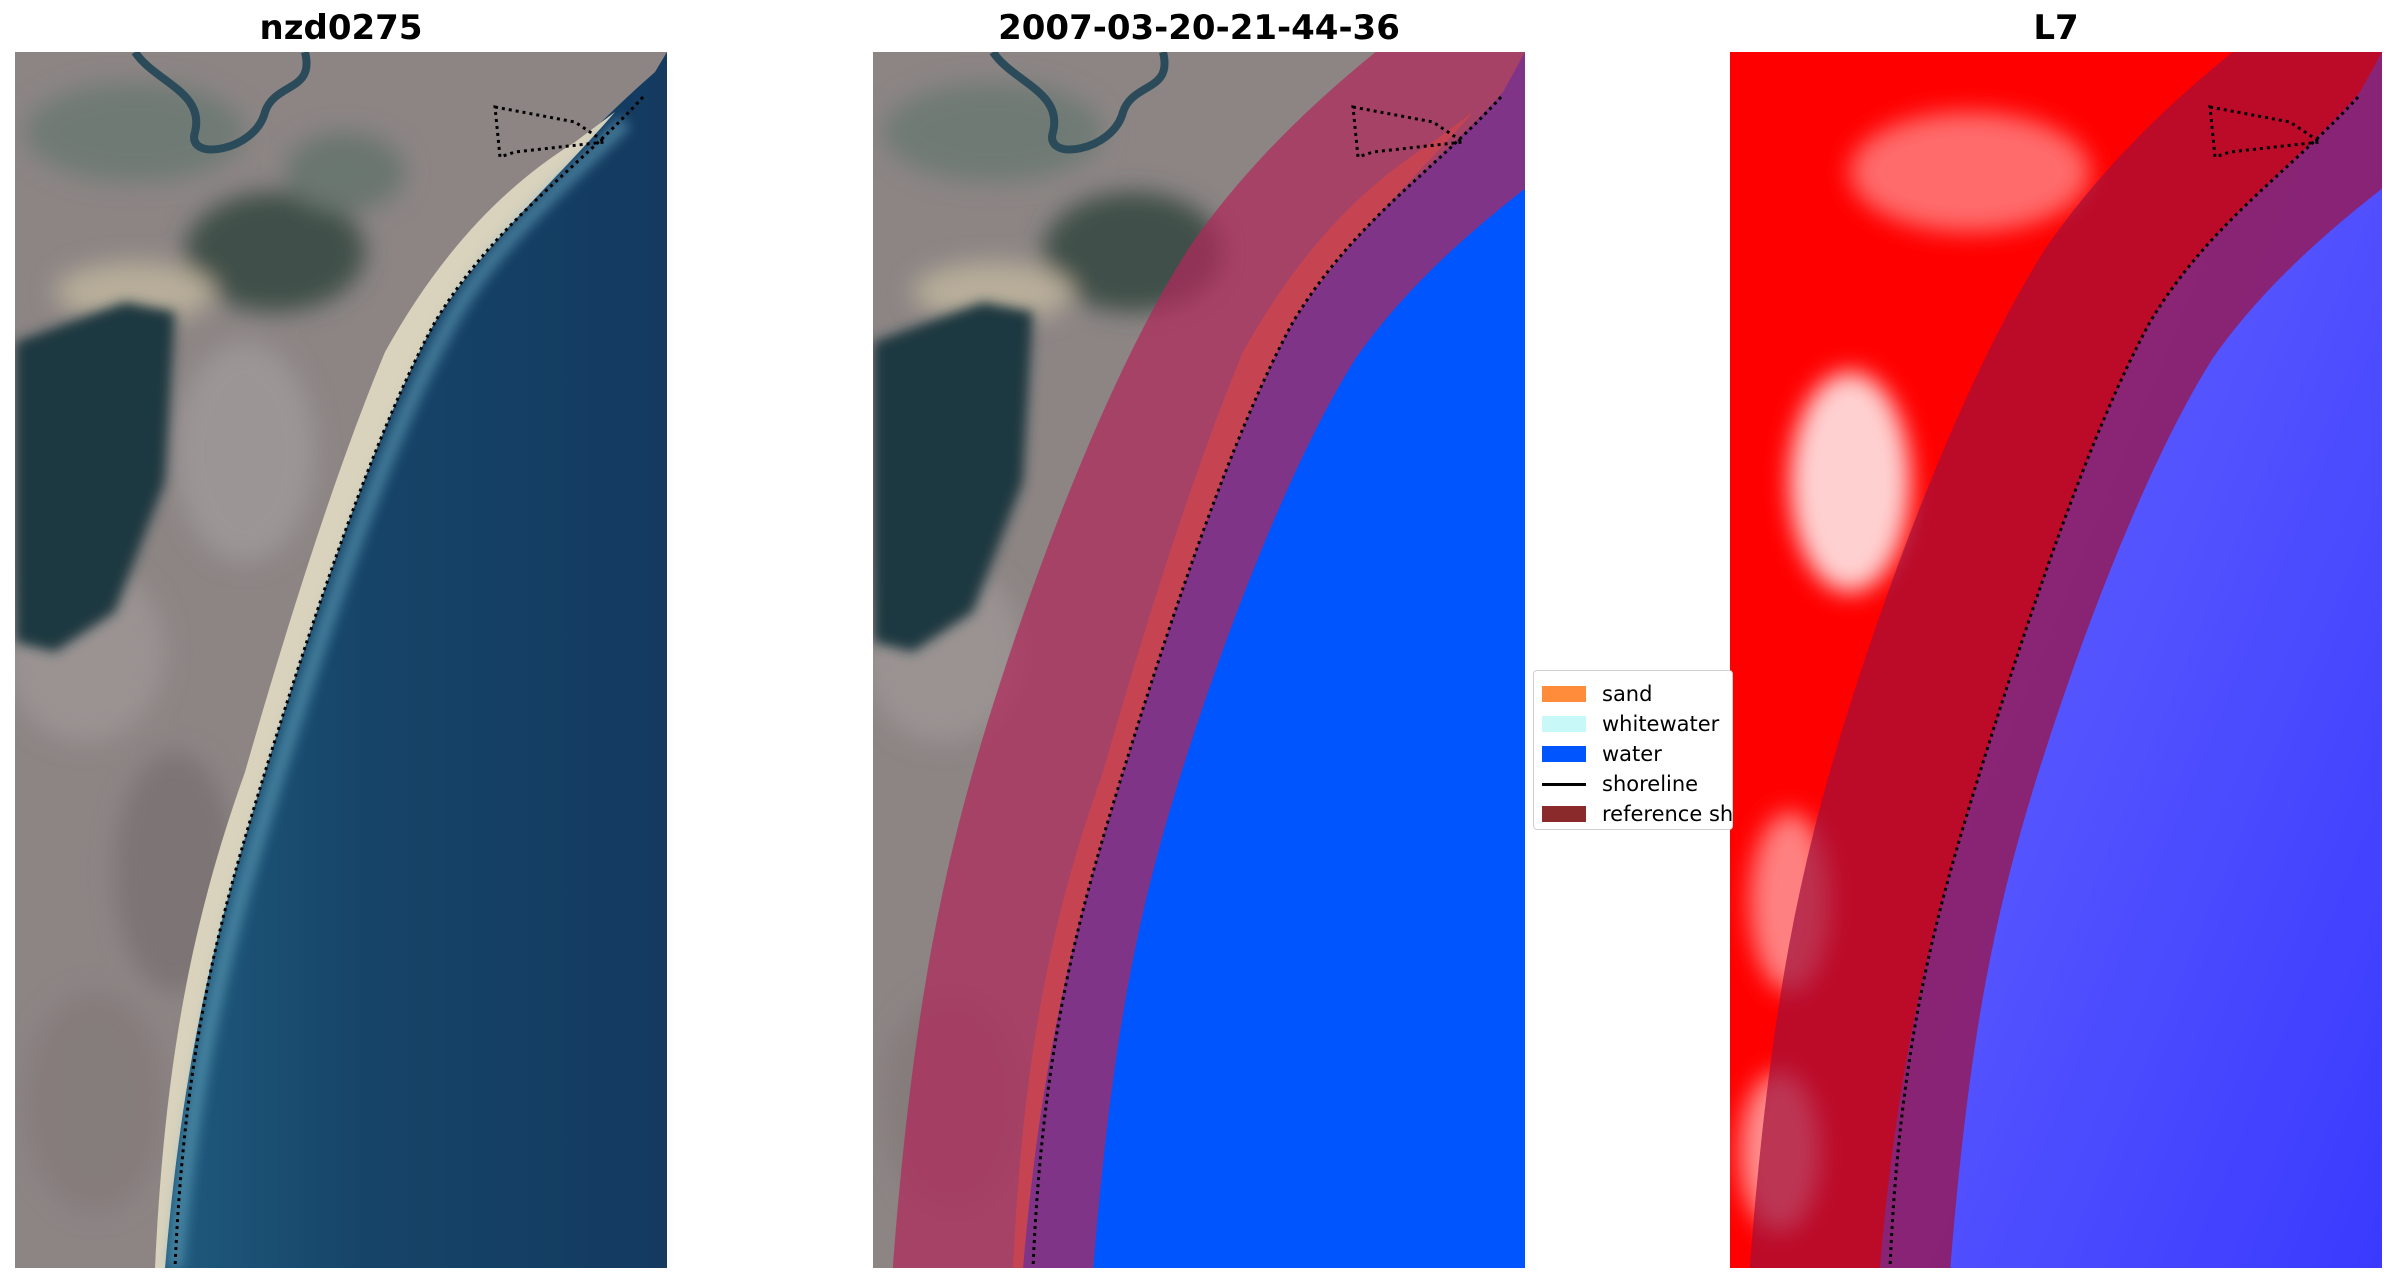  I want to click on legend-label: water, so click(1632, 754).